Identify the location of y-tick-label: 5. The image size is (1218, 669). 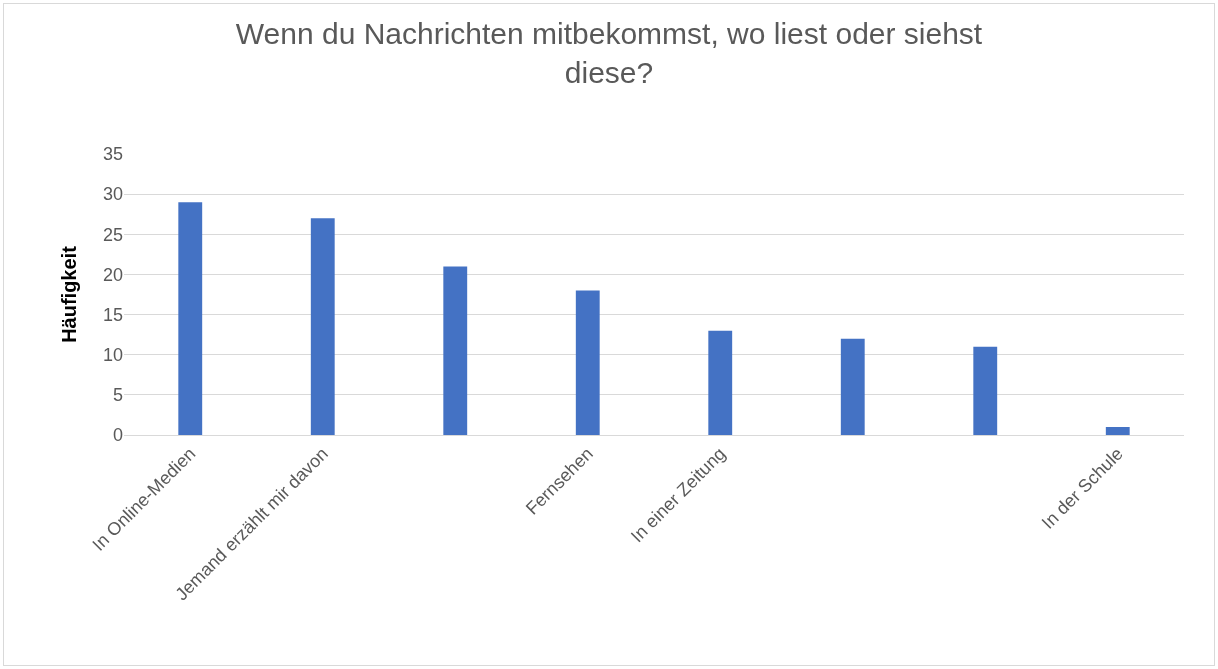
(117, 395).